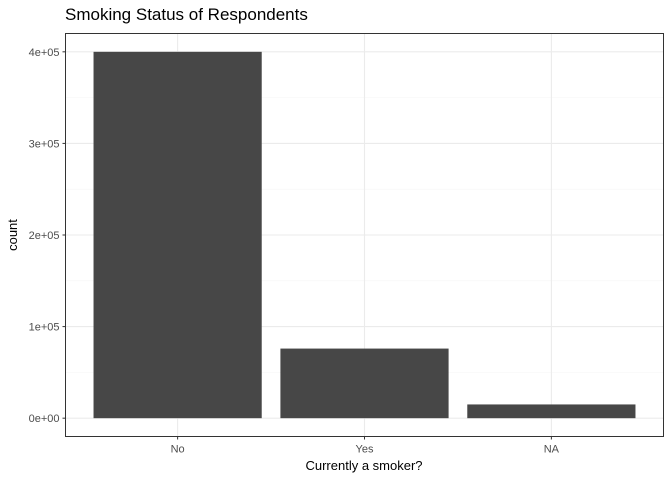 The width and height of the screenshot is (672, 480). Describe the element at coordinates (44, 144) in the screenshot. I see `y-tick-label: 3e+05` at that location.